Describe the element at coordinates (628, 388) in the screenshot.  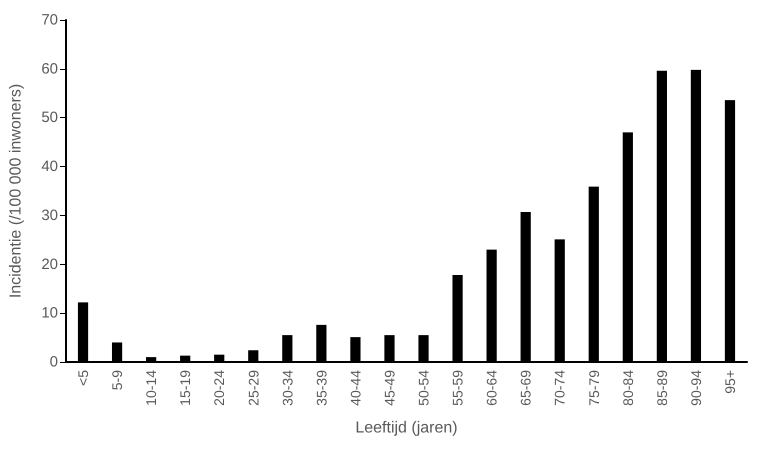
I see `x-tick-label: 80-84` at that location.